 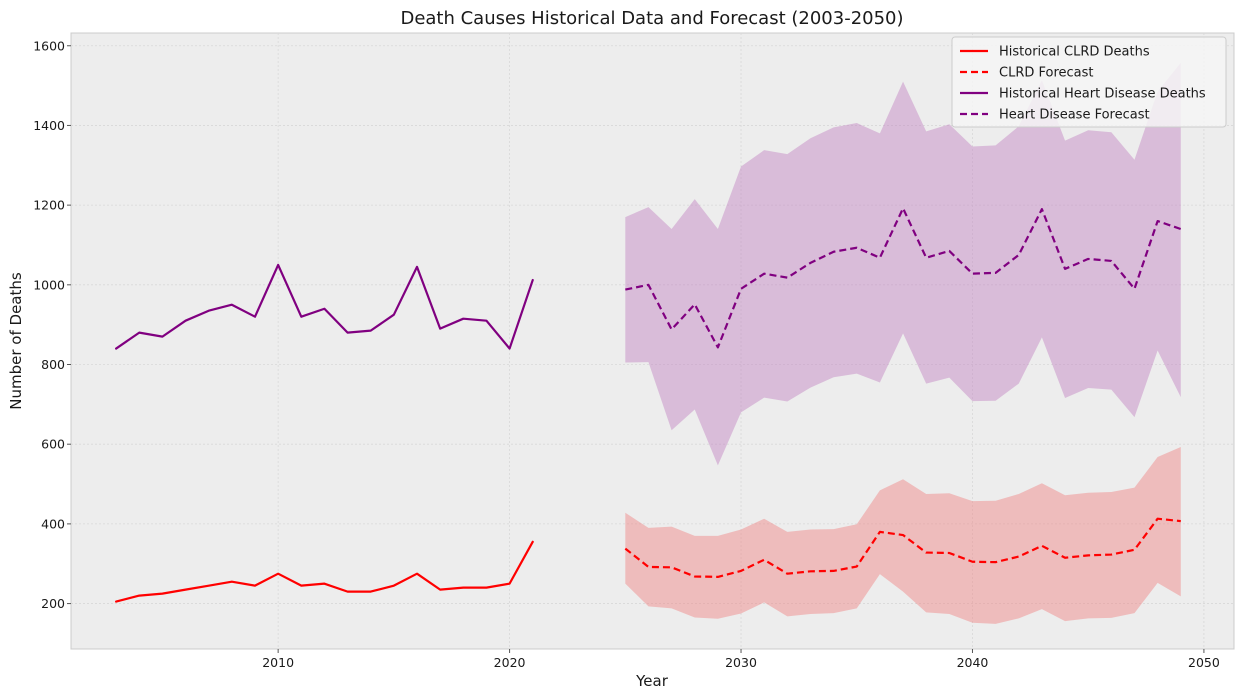 What do you see at coordinates (652, 681) in the screenshot?
I see `x-axis-label: Year` at bounding box center [652, 681].